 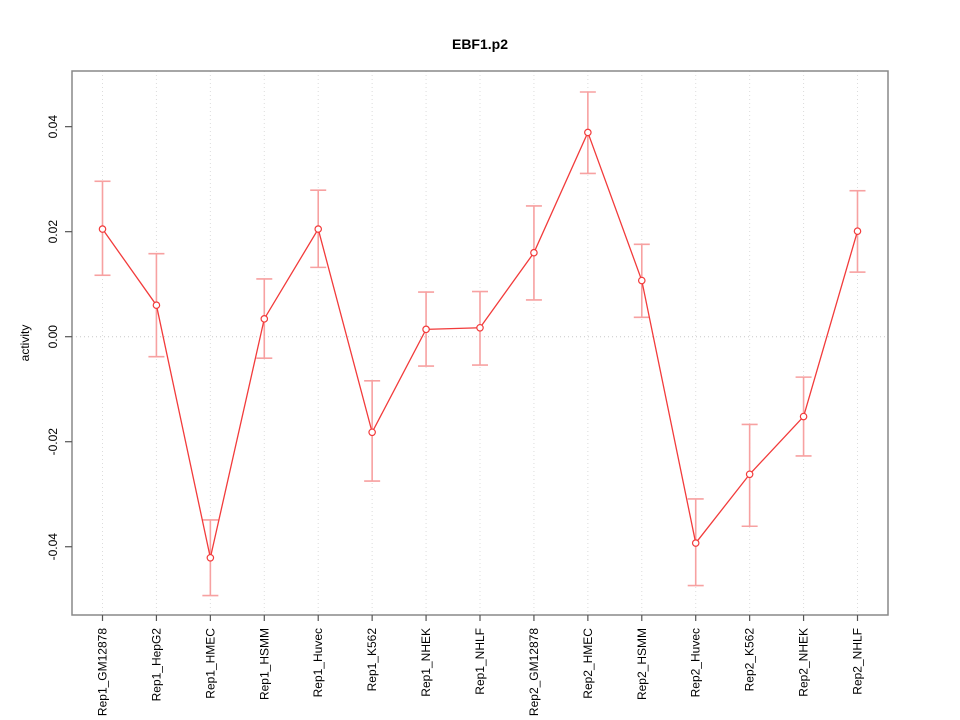 I want to click on x-tick-label: Rep1_K562, so click(x=372, y=660).